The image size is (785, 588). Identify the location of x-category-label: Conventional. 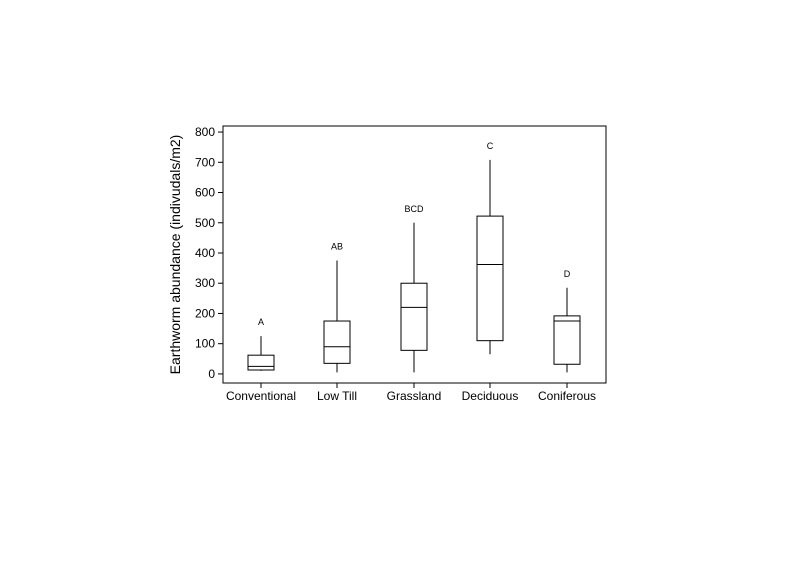
(261, 396).